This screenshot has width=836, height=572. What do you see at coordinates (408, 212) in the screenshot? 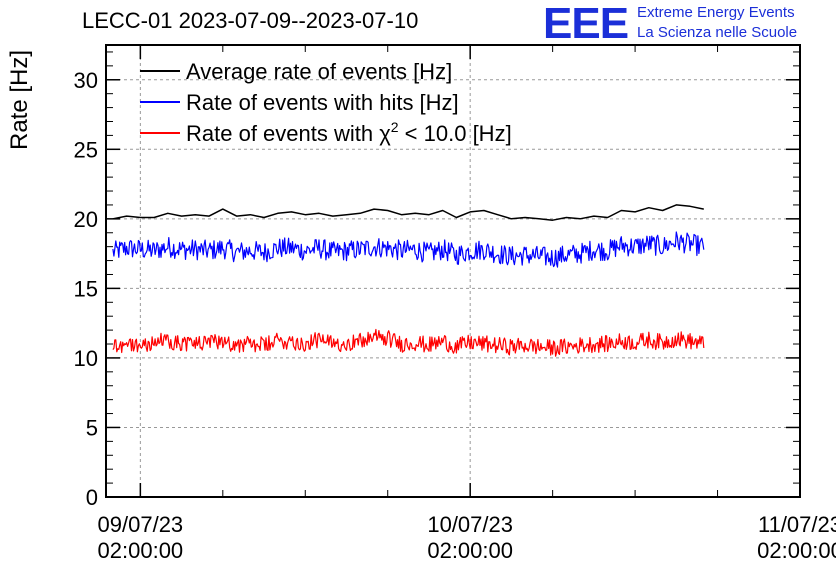
I see `series-line-average` at bounding box center [408, 212].